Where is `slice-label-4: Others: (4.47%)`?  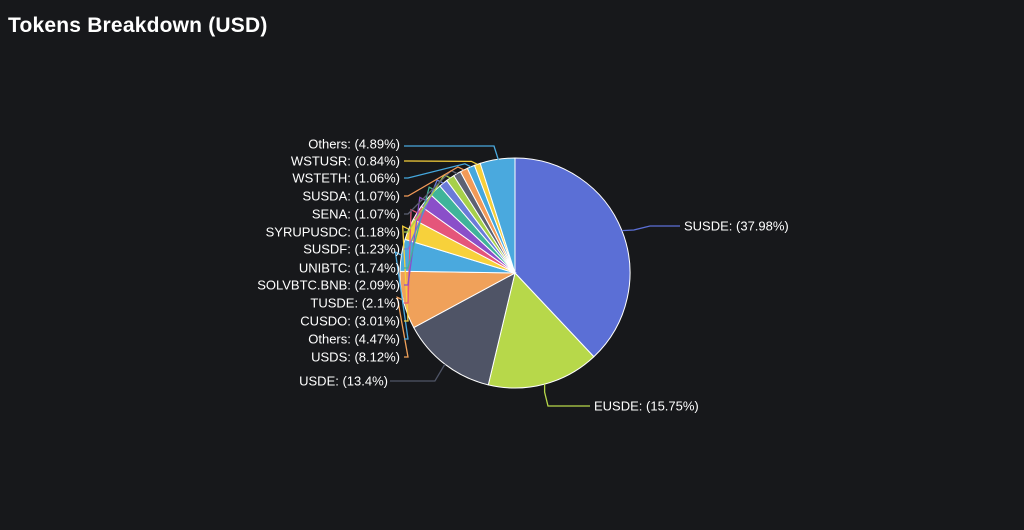 slice-label-4: Others: (4.47%) is located at coordinates (354, 339).